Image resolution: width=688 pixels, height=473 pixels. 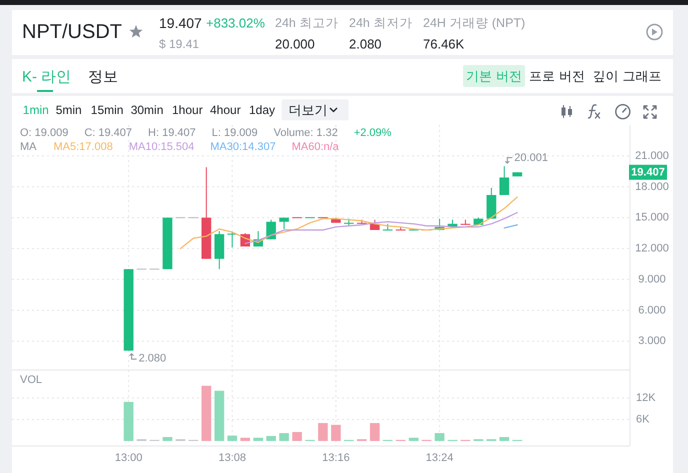 I want to click on x-tick-label: 13:00, so click(x=128, y=458).